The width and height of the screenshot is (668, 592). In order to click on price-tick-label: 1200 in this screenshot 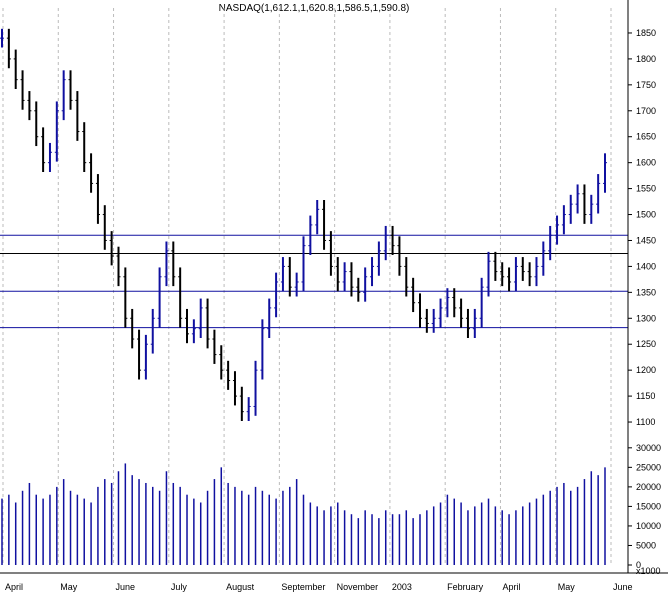, I will do `click(646, 370)`.